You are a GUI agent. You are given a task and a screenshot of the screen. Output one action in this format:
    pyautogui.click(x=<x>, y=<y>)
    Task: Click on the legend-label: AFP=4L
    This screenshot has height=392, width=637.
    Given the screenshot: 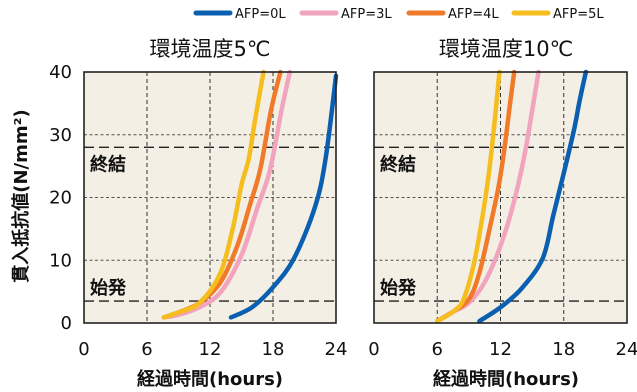 What is the action you would take?
    pyautogui.click(x=473, y=14)
    